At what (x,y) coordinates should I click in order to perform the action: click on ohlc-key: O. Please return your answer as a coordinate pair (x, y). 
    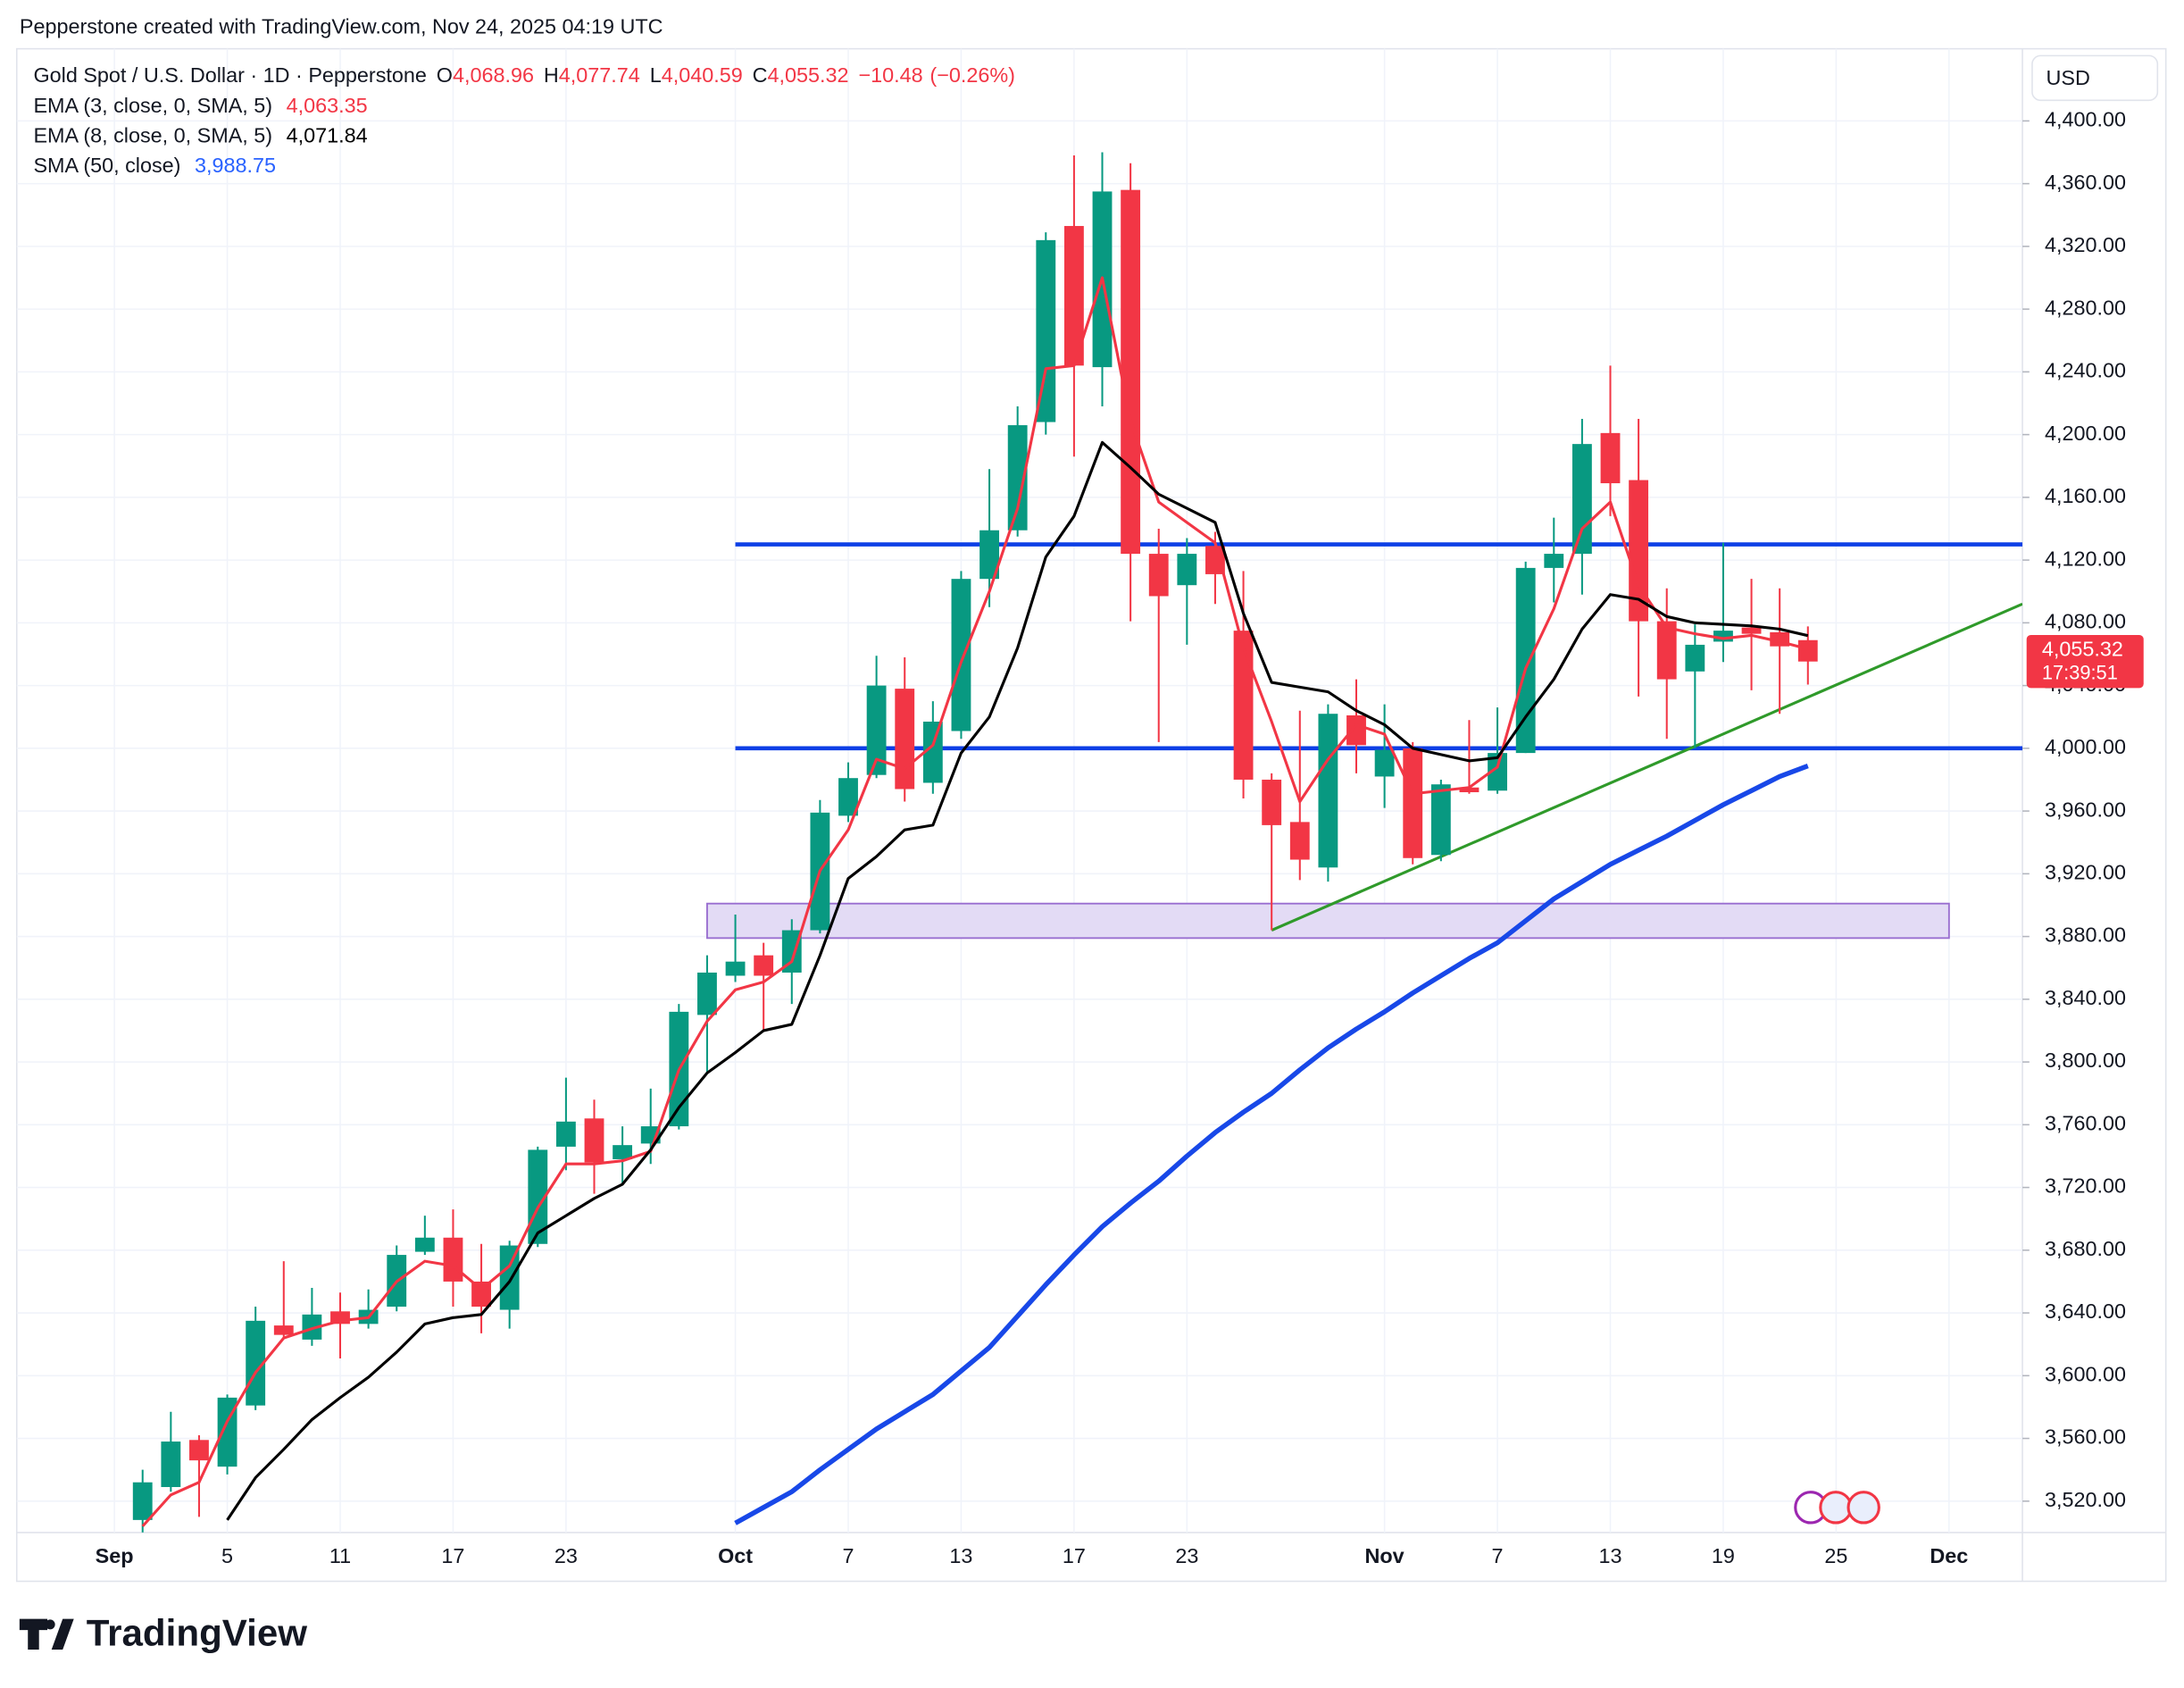
    Looking at the image, I should click on (445, 75).